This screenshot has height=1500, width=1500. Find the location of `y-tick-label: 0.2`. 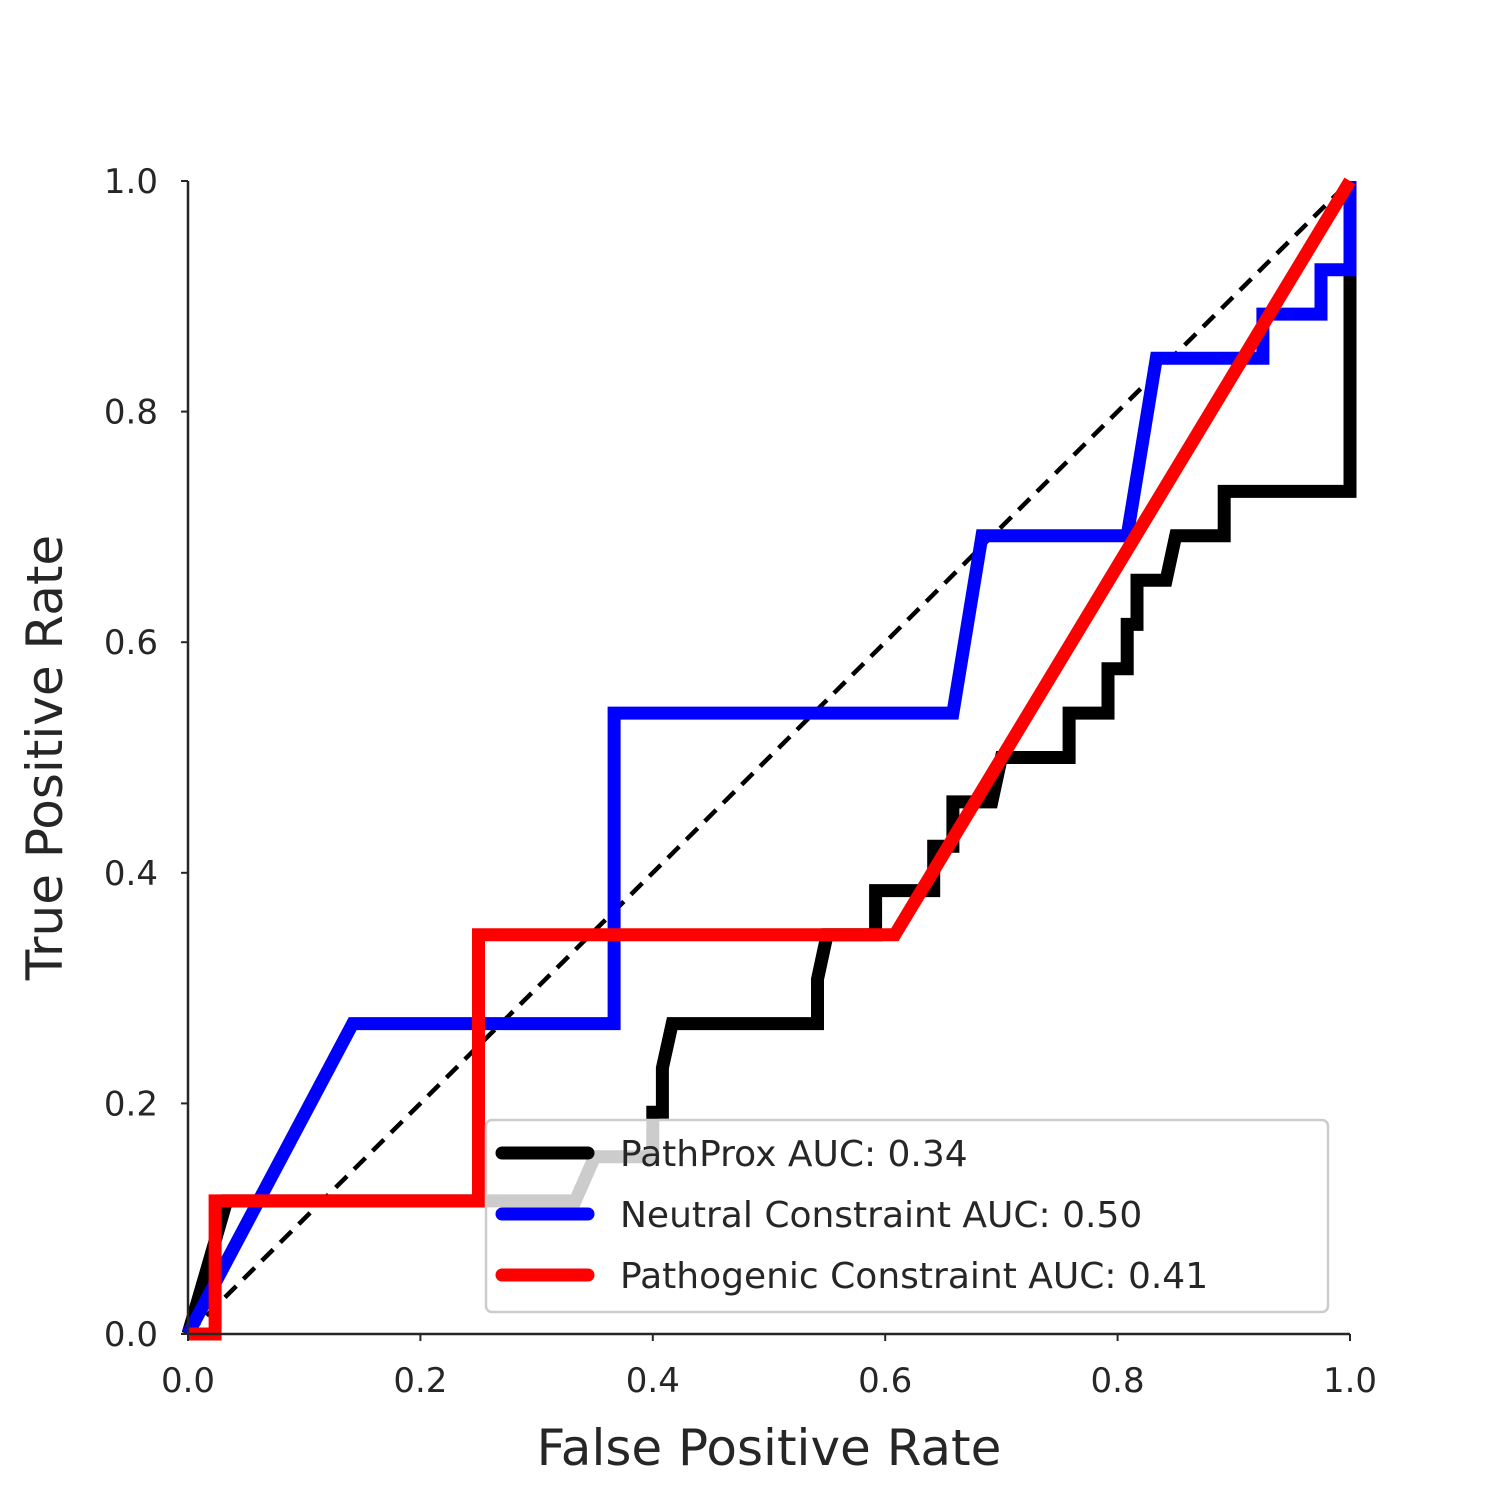

y-tick-label: 0.2 is located at coordinates (131, 1104).